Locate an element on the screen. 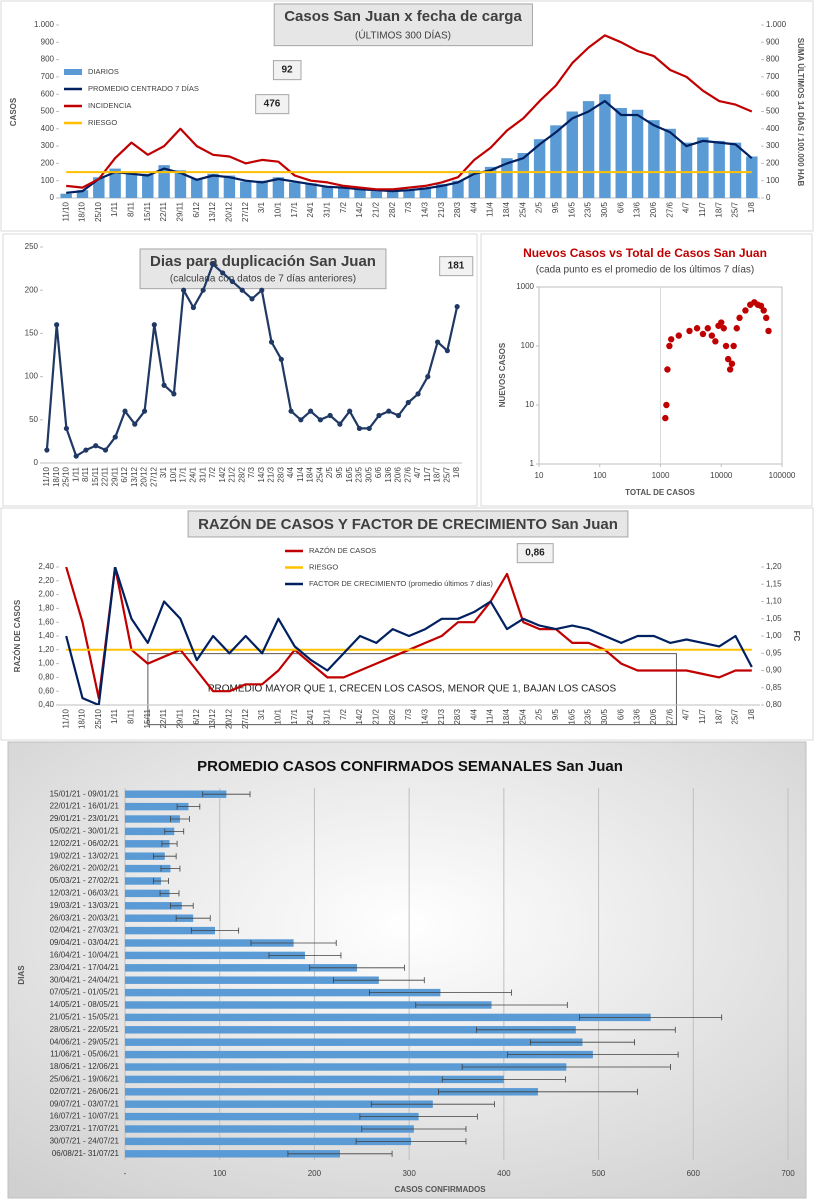  y-tick-label: 50 is located at coordinates (33, 419).